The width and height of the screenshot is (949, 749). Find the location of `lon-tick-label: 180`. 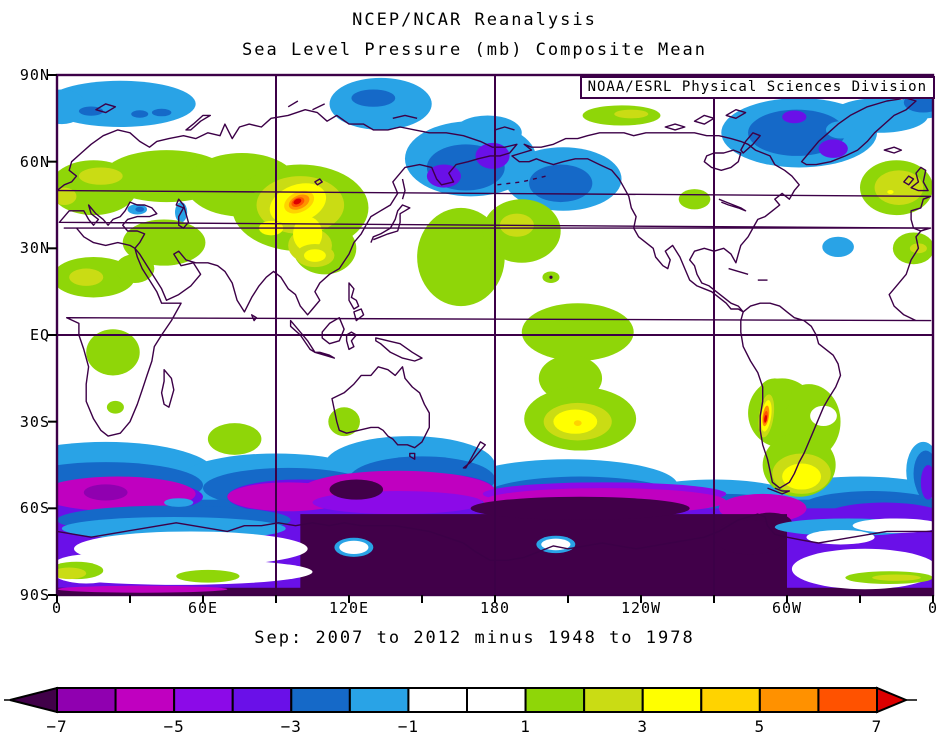

lon-tick-label: 180 is located at coordinates (495, 608).